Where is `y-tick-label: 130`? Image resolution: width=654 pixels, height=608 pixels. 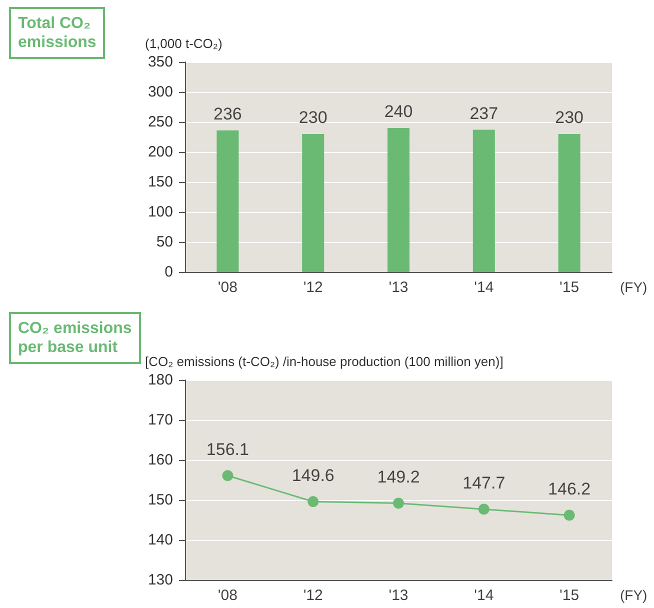
y-tick-label: 130 is located at coordinates (160, 580).